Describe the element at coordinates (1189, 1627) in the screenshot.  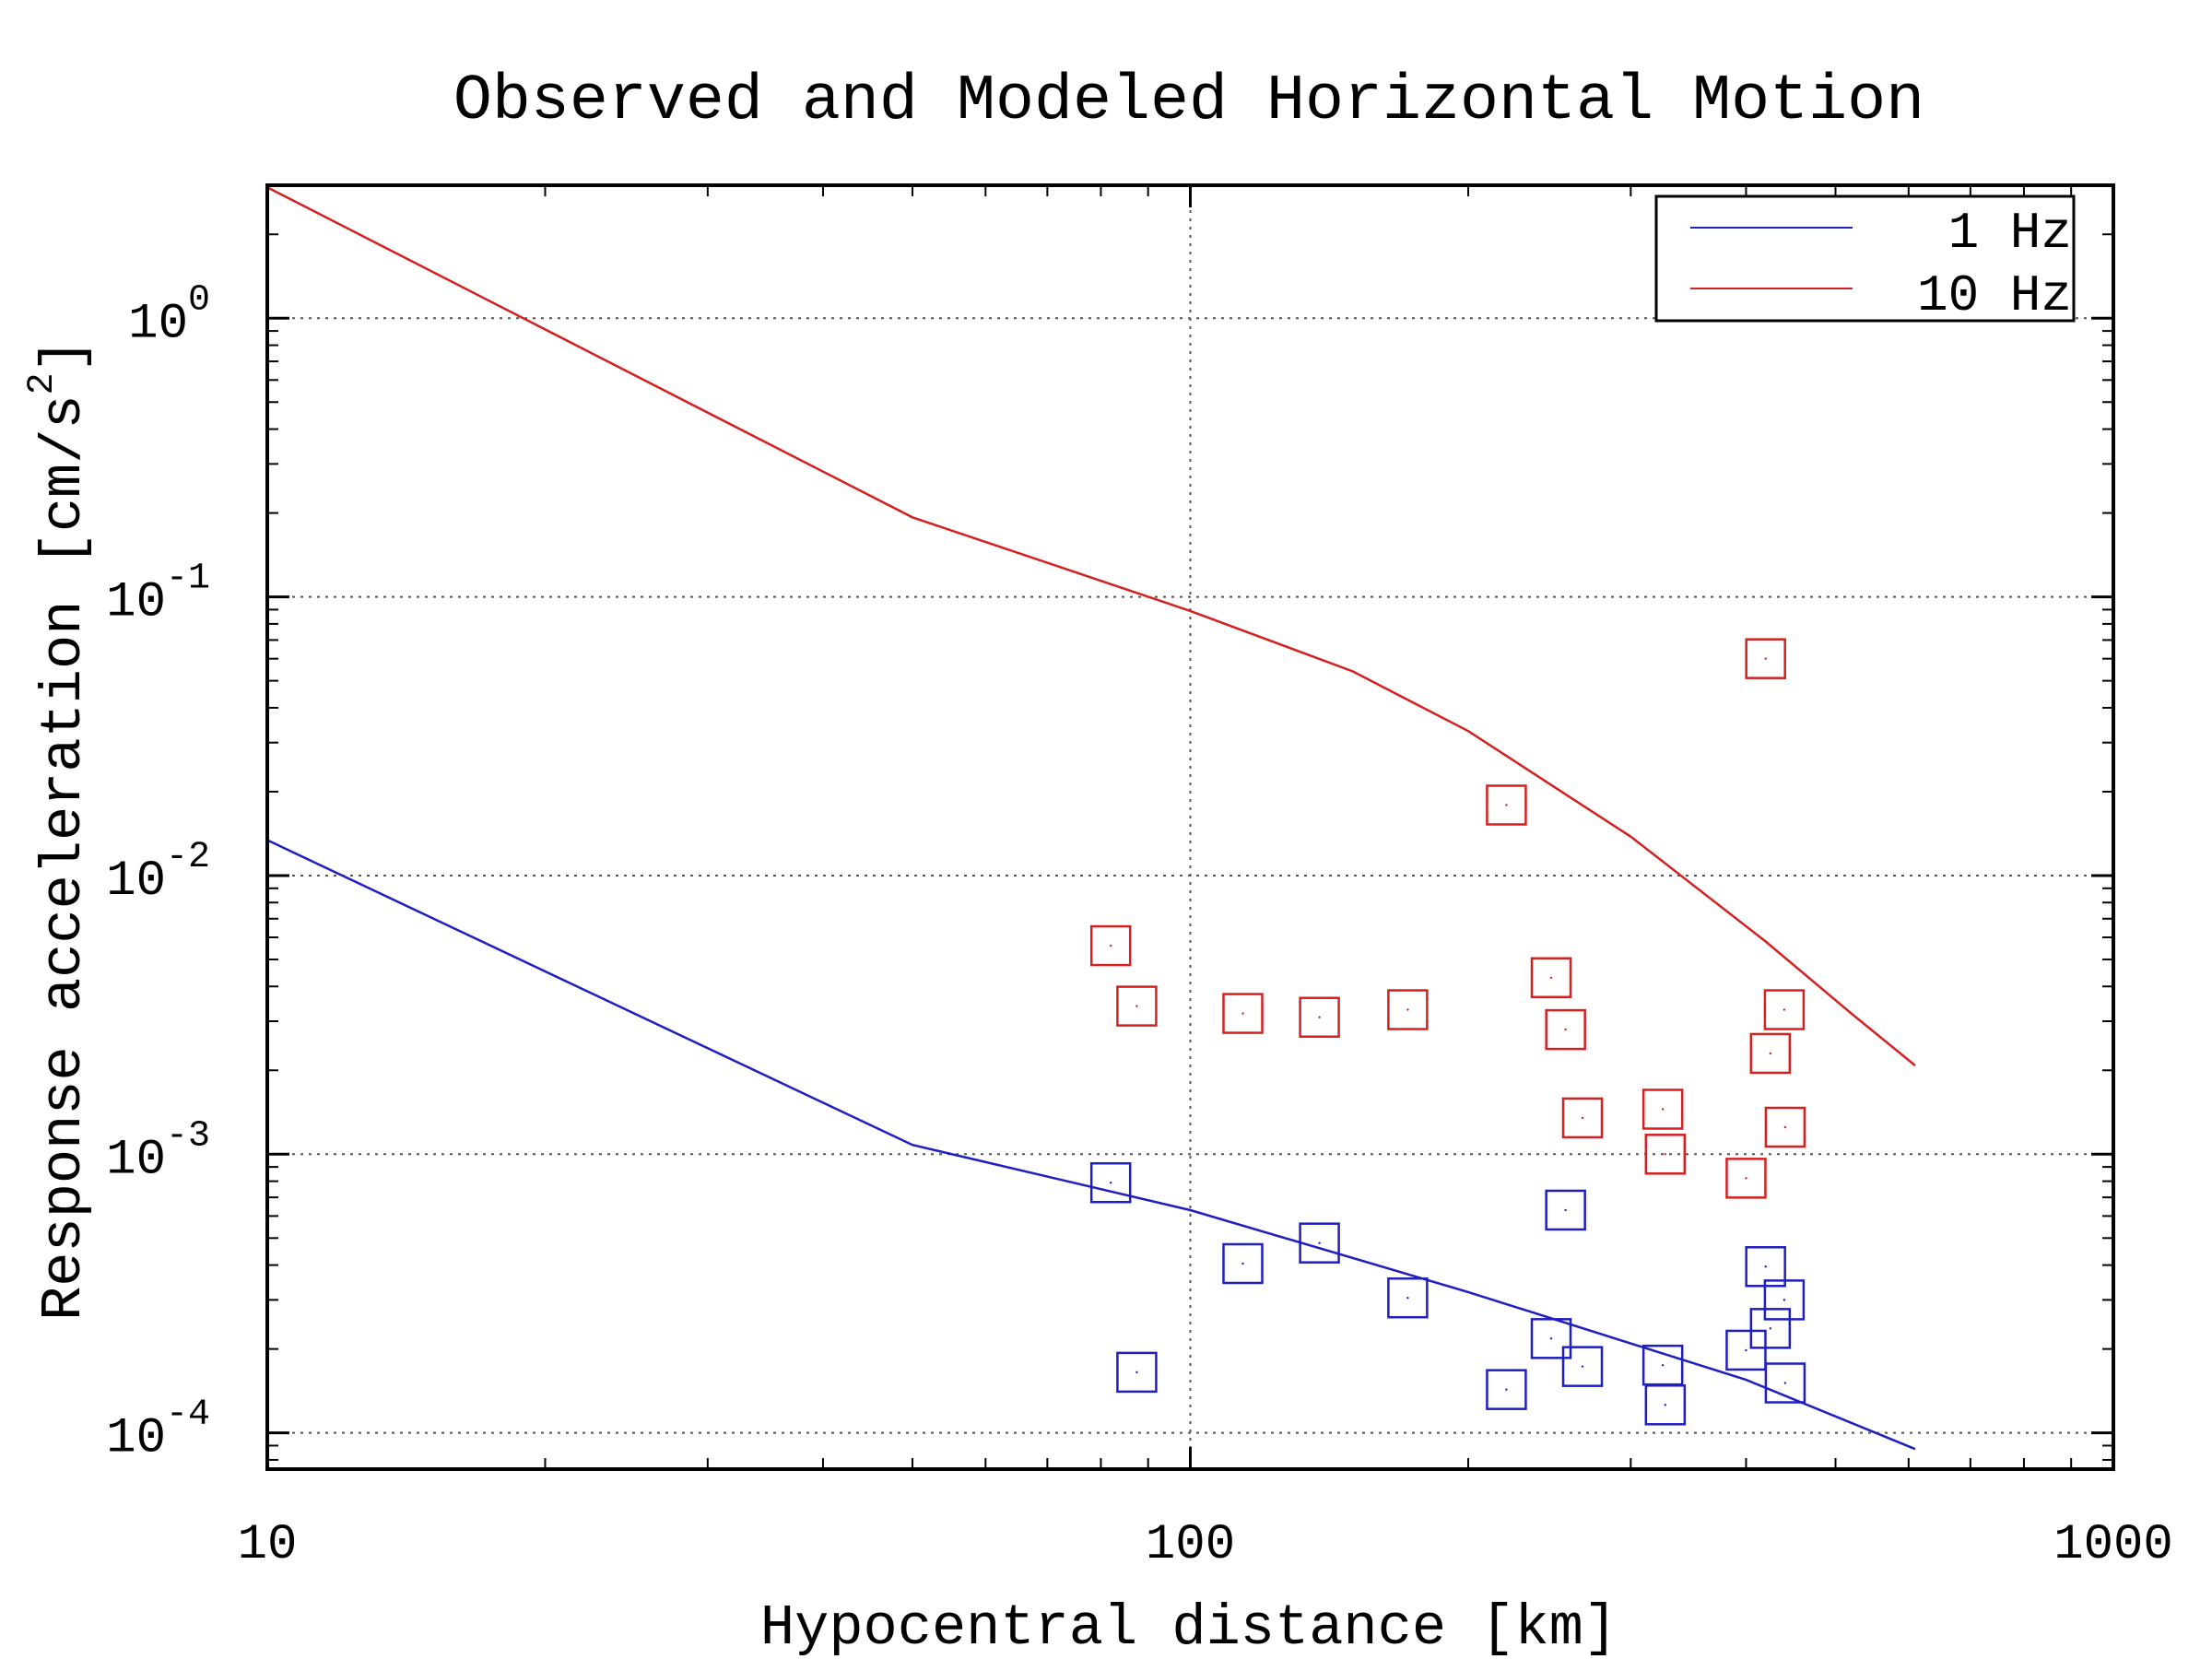
I see `x-axis-label: Hypocentral distance [km]` at that location.